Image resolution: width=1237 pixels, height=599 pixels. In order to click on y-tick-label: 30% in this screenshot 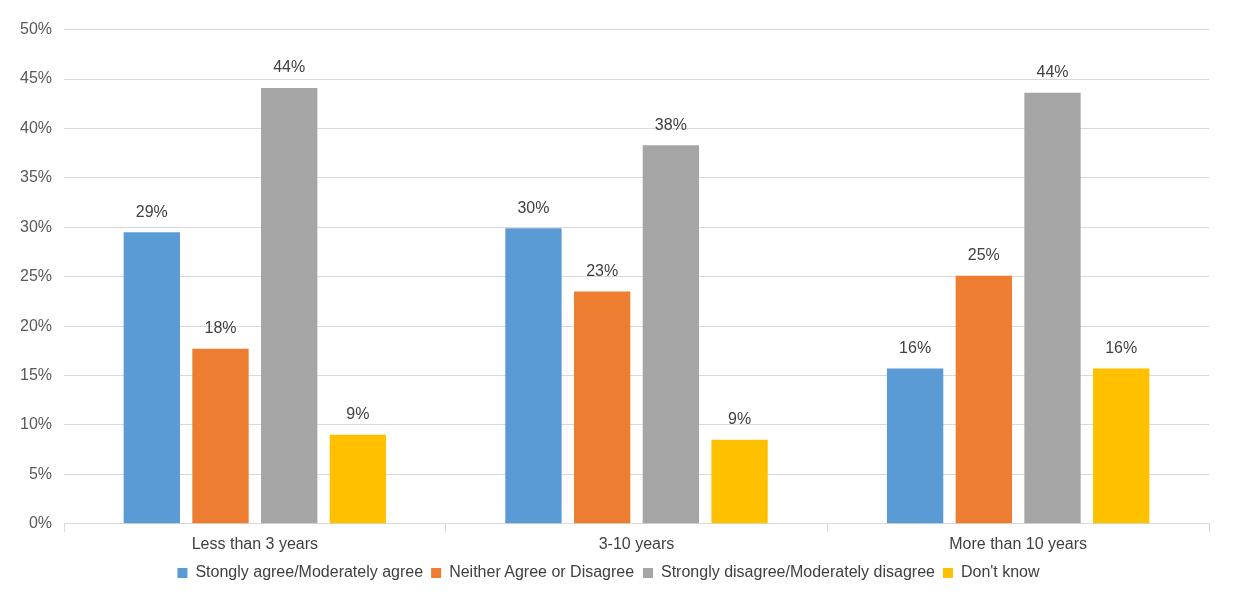, I will do `click(36, 226)`.